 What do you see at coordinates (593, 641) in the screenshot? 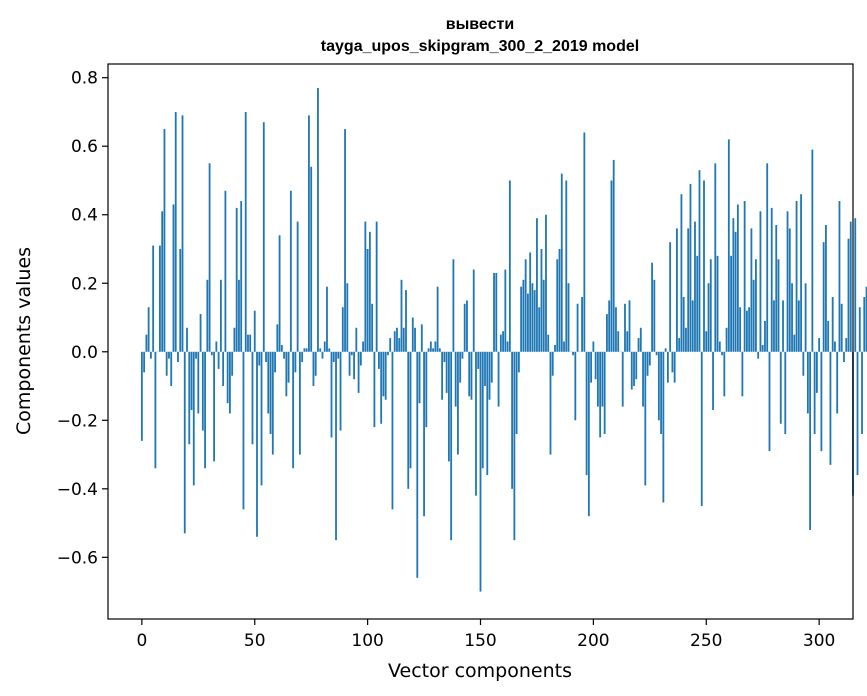
I see `x-tick-label: 200` at bounding box center [593, 641].